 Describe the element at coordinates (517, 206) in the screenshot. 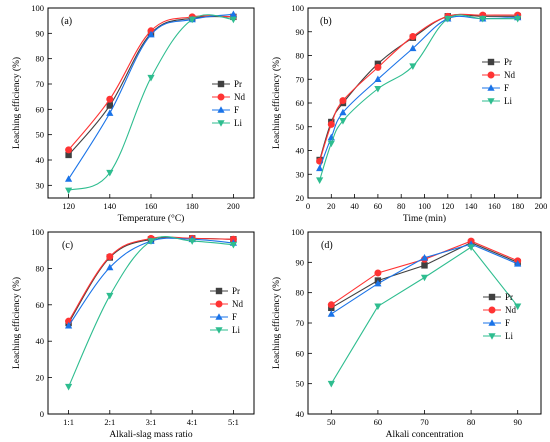

I see `x-tick-label: 180` at that location.